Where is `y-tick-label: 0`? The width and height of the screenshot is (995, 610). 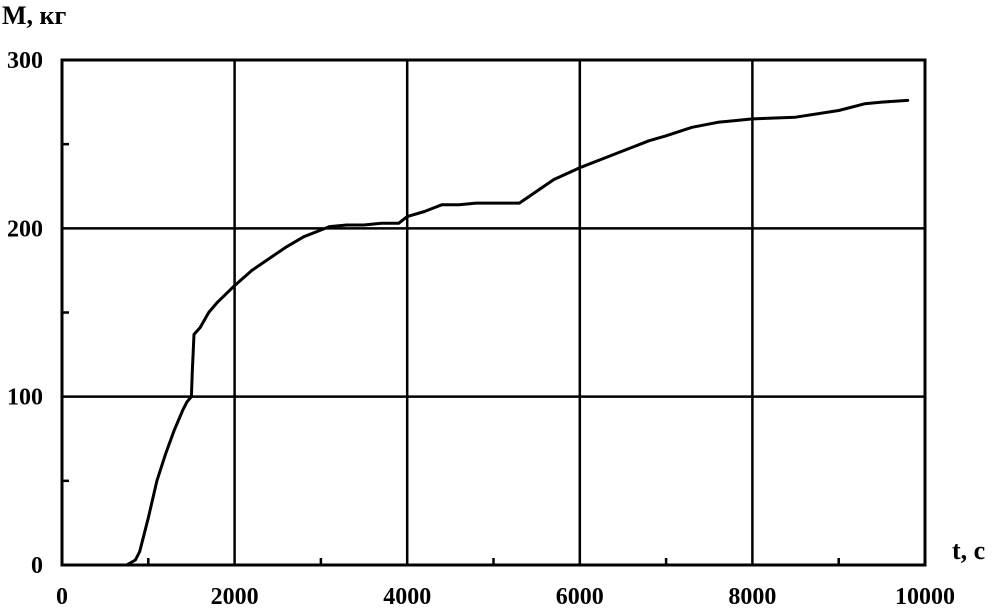
y-tick-label: 0 is located at coordinates (37, 566).